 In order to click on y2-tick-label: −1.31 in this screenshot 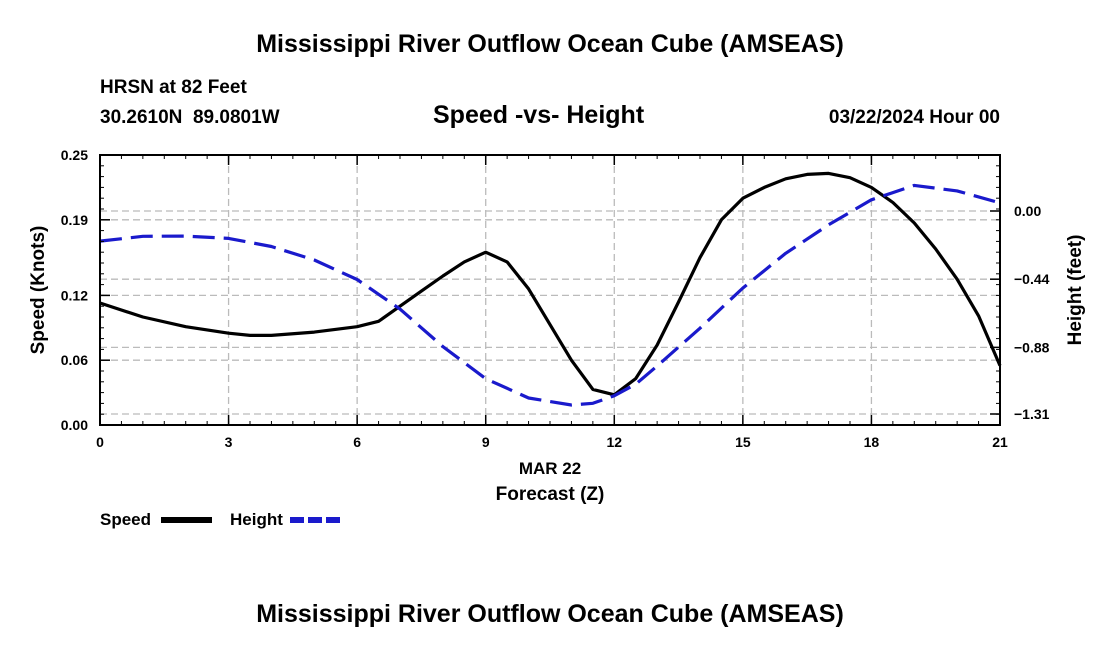, I will do `click(1032, 414)`.